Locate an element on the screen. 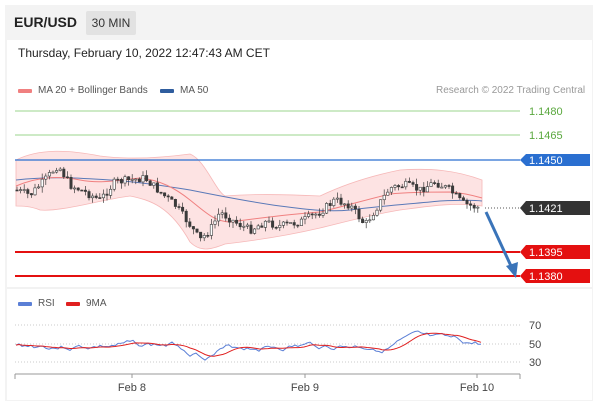 The height and width of the screenshot is (406, 600). candlesticks is located at coordinates (247, 204).